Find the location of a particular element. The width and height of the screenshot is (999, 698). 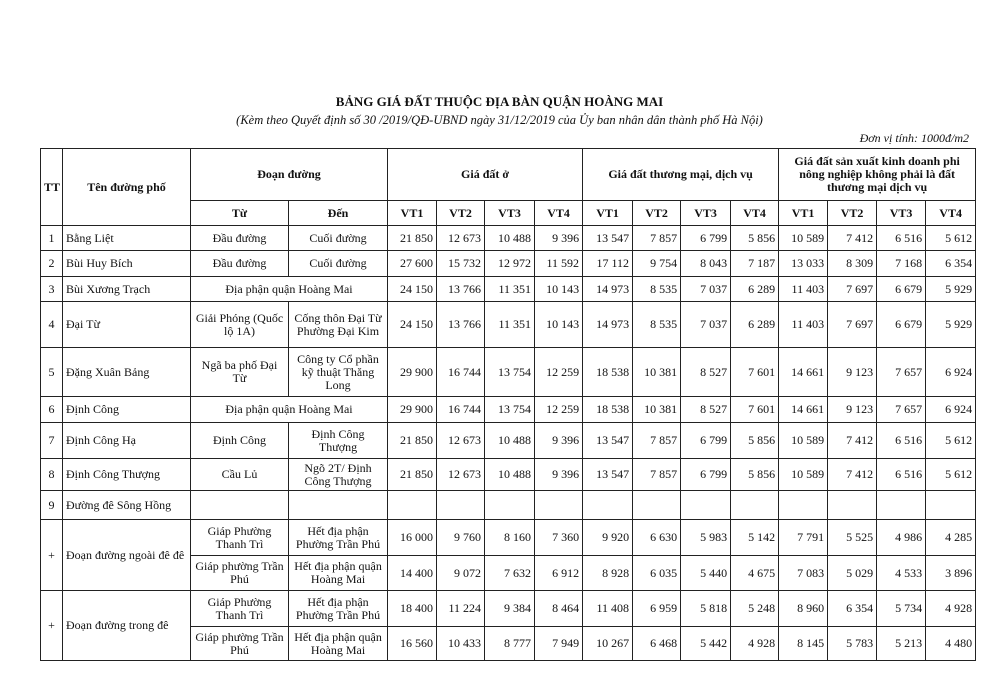

table-cell: Đoạn đường ngoài đê đê is located at coordinates (126, 555).